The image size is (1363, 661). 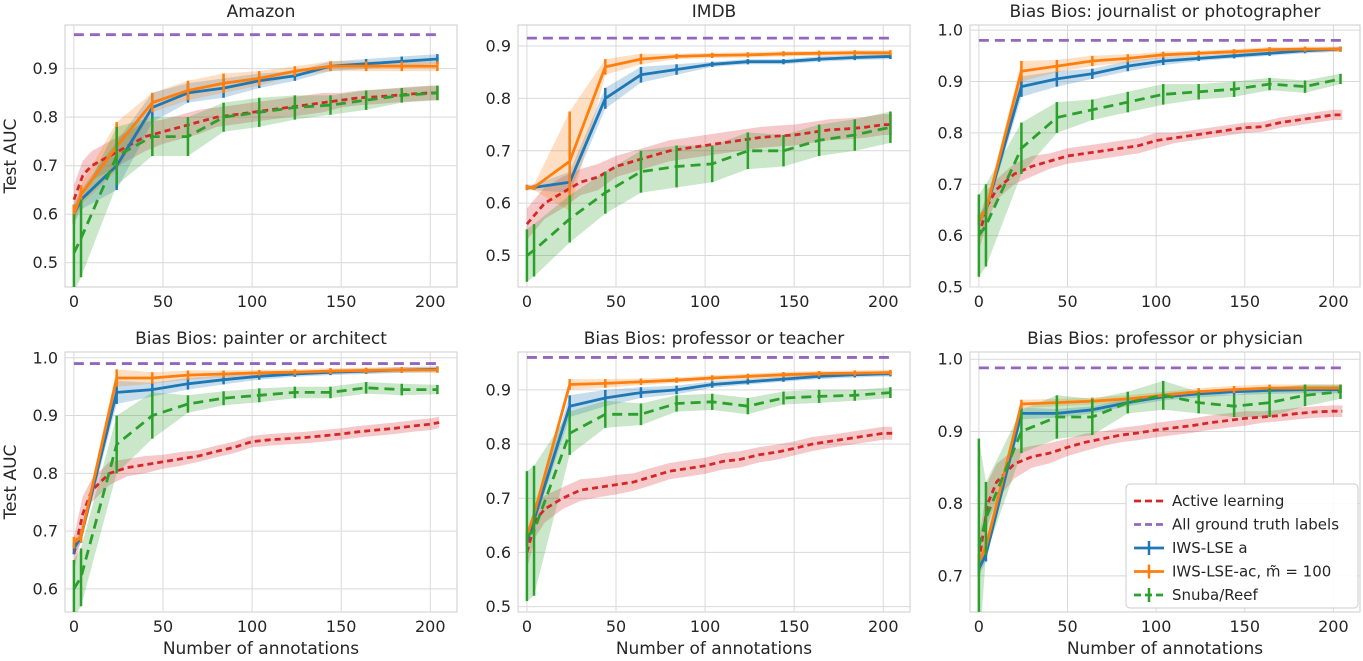 What do you see at coordinates (1228, 501) in the screenshot?
I see `legend-label: Active learning` at bounding box center [1228, 501].